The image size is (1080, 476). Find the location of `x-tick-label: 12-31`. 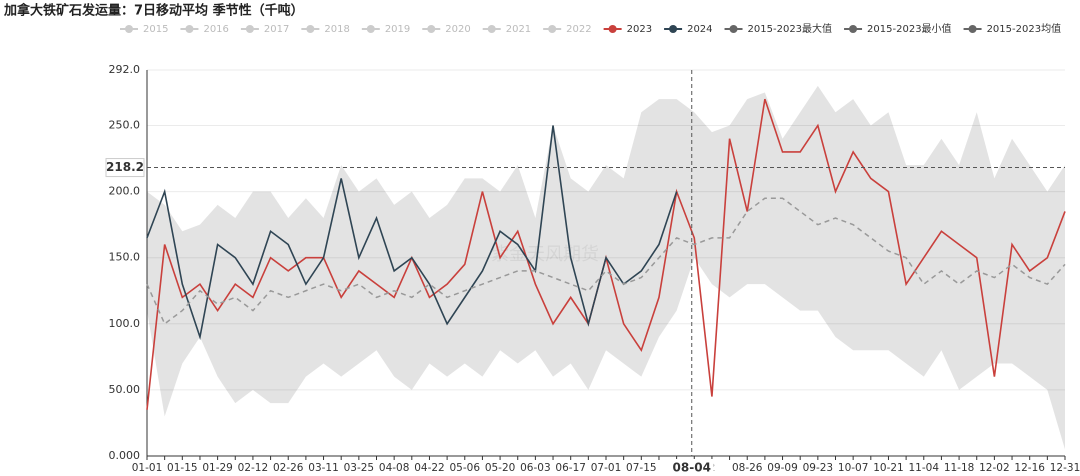

x-tick-label: 12-31 is located at coordinates (1065, 468).